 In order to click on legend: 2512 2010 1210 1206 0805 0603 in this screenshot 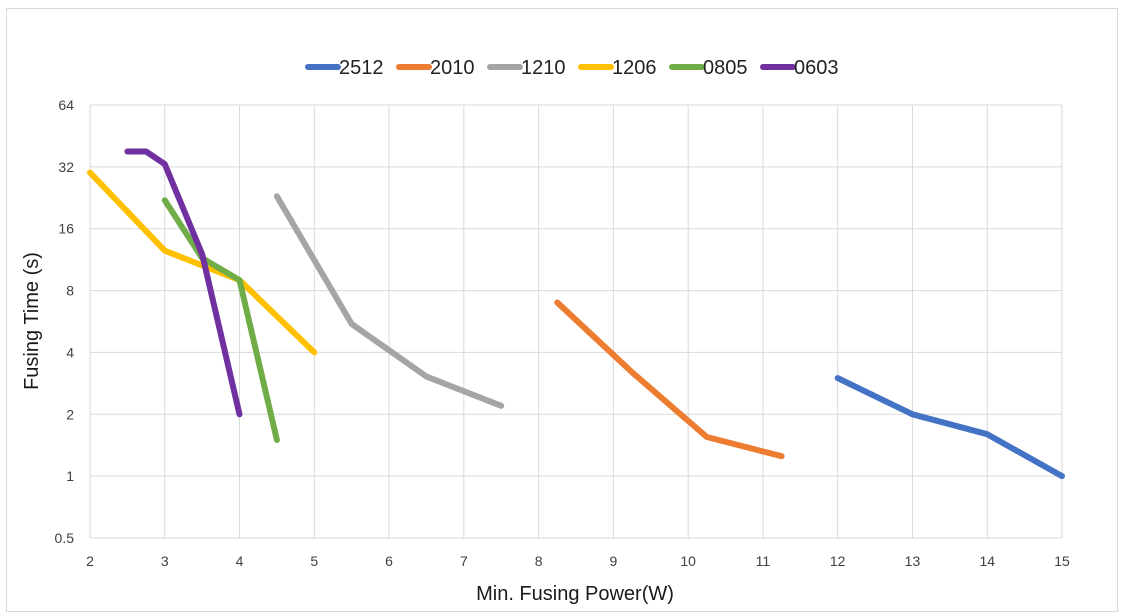, I will do `click(572, 68)`.